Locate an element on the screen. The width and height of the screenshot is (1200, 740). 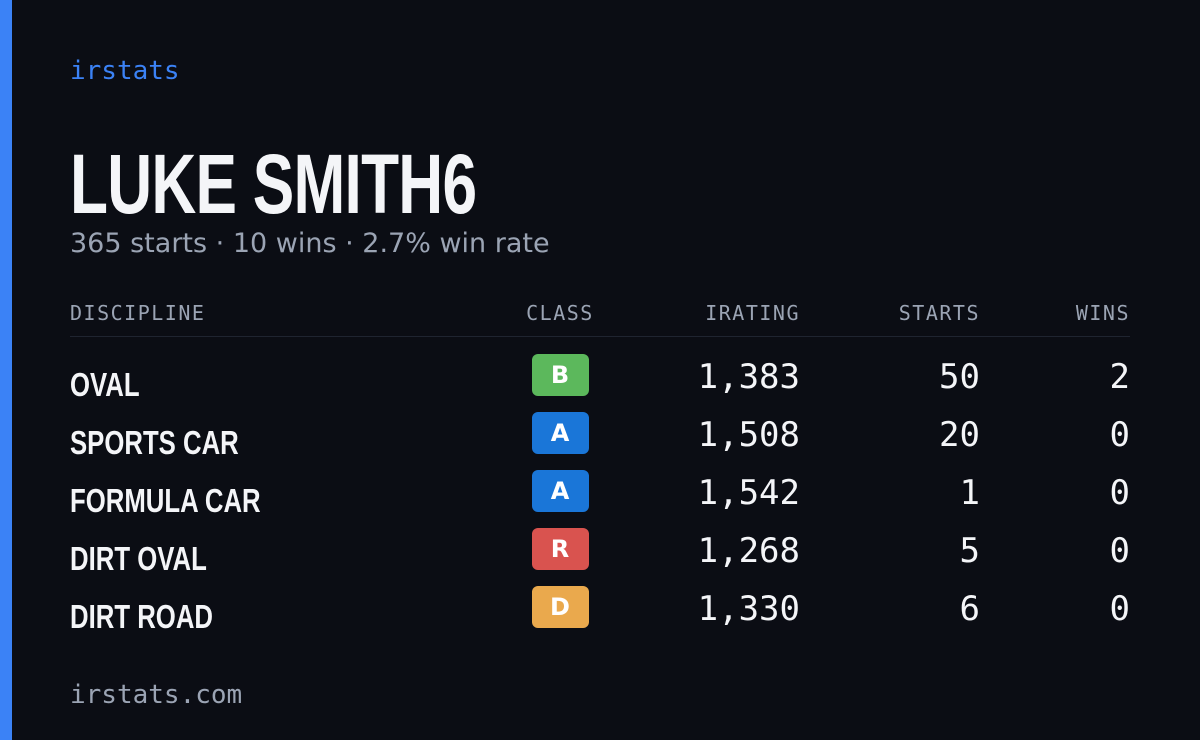
brand: irstats is located at coordinates (125, 71).